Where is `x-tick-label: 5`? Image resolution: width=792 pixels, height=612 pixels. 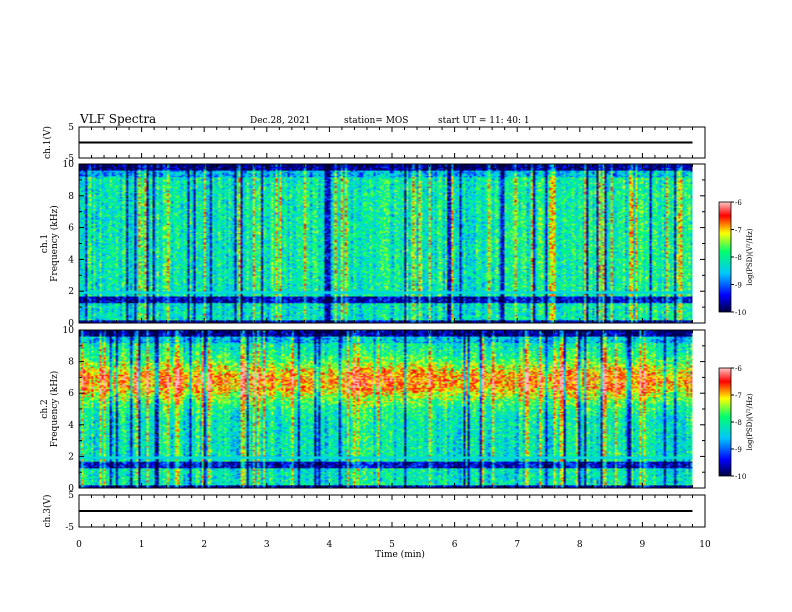
x-tick-label: 5 is located at coordinates (392, 545).